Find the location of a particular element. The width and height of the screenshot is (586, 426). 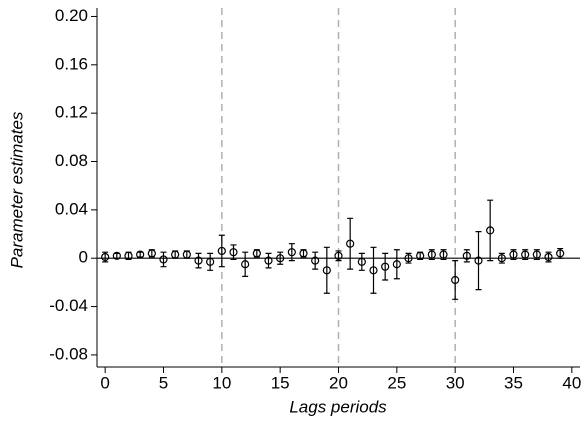

y-tick-label: 0.16 is located at coordinates (71, 63).